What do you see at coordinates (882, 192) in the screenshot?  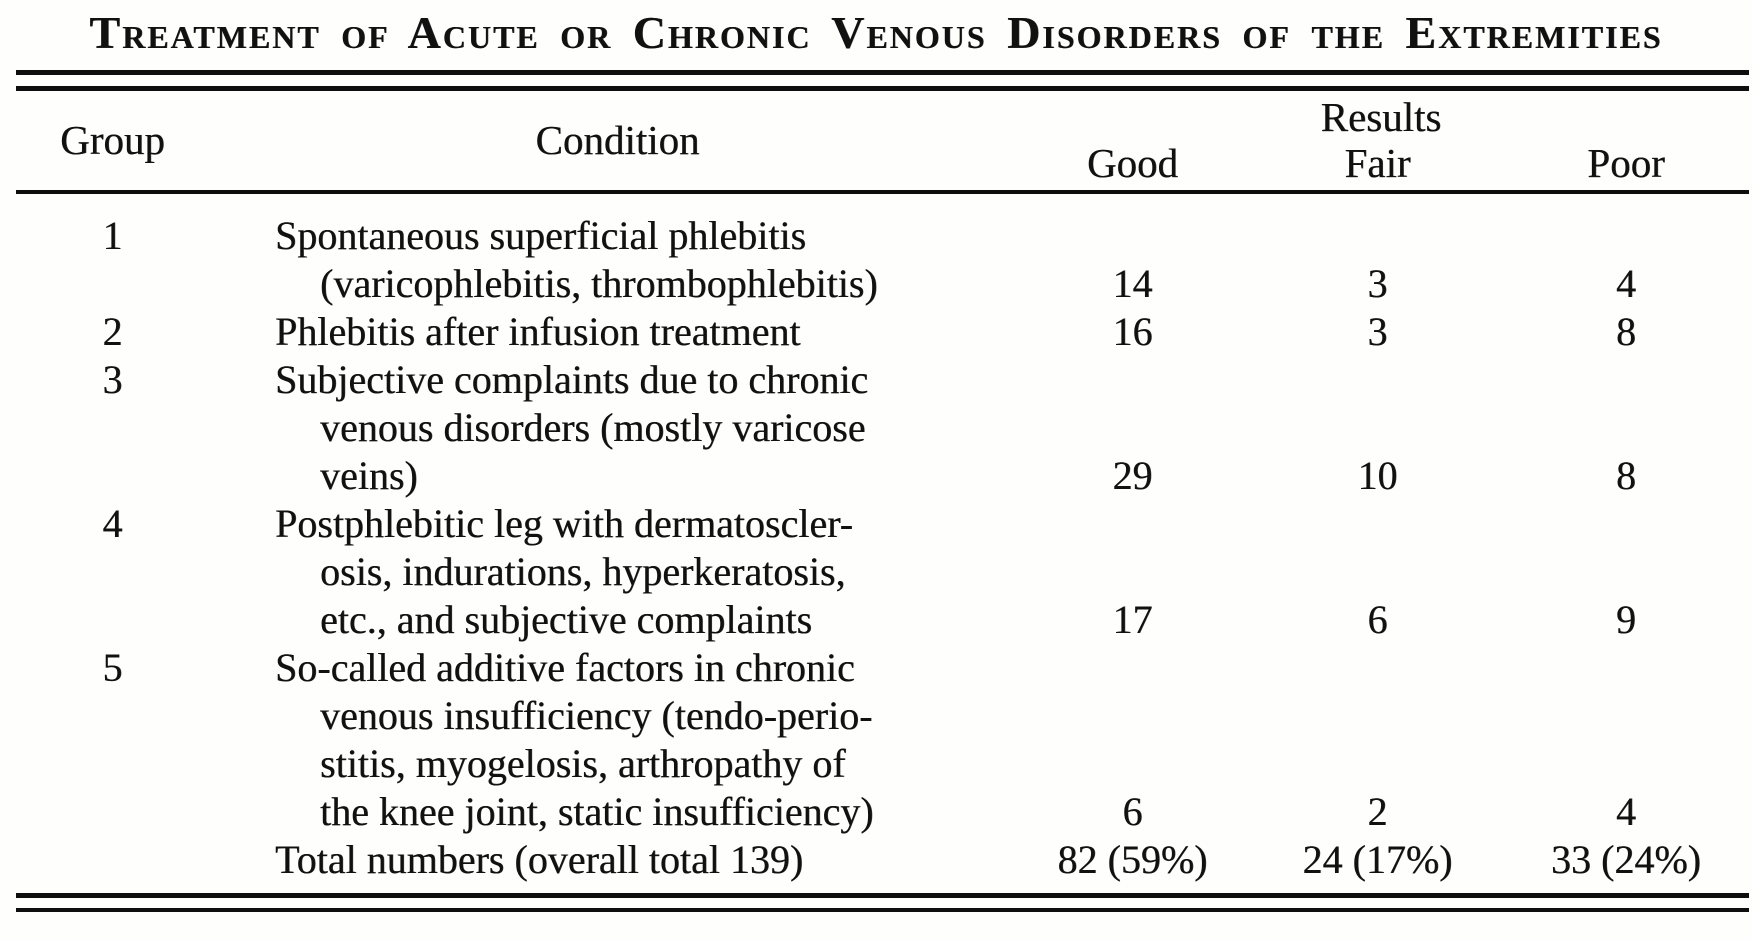 I see `header-rule` at bounding box center [882, 192].